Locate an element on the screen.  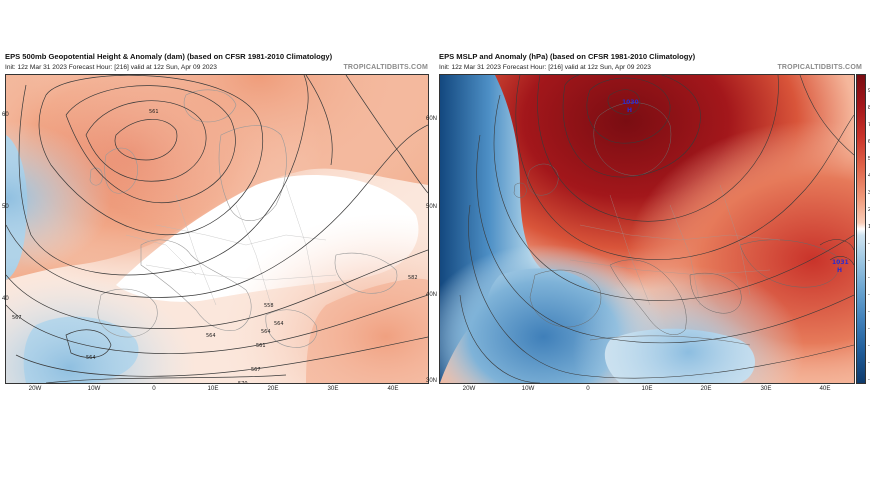
z500-lon-label: 40E is located at coordinates (393, 388).